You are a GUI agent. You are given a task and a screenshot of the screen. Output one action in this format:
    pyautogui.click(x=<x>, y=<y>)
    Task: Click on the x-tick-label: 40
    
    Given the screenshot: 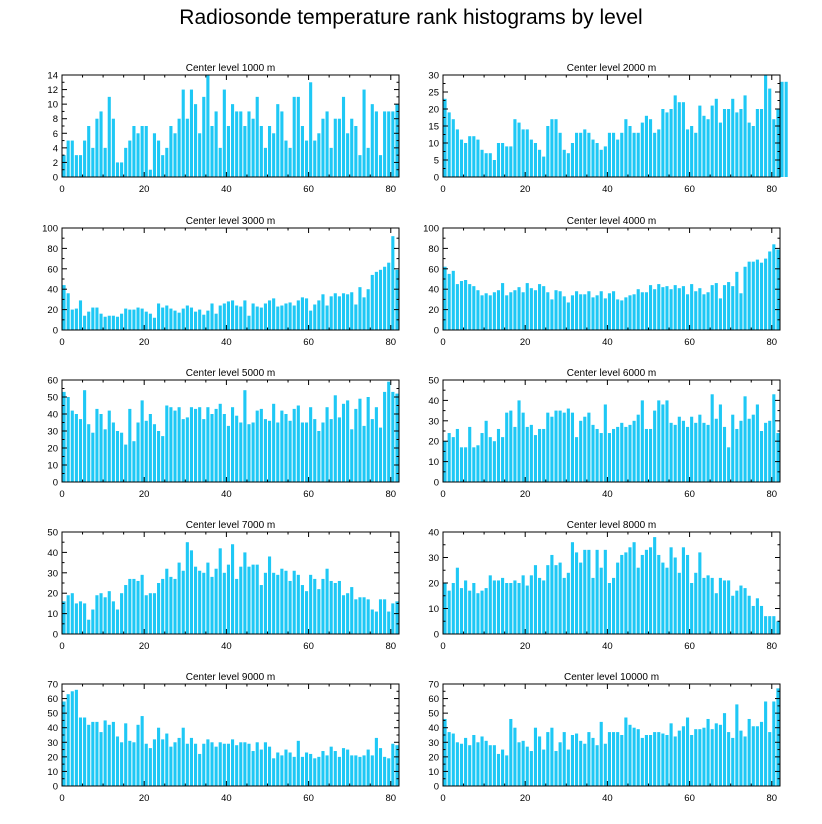 What is the action you would take?
    pyautogui.click(x=226, y=494)
    